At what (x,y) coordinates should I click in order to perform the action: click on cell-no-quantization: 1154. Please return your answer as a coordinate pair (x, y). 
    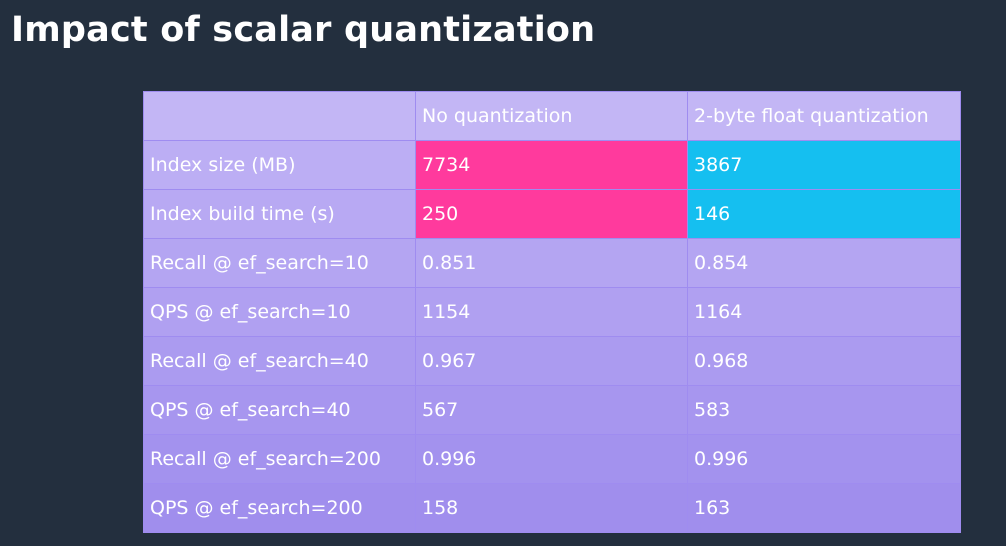
    Looking at the image, I should click on (551, 312).